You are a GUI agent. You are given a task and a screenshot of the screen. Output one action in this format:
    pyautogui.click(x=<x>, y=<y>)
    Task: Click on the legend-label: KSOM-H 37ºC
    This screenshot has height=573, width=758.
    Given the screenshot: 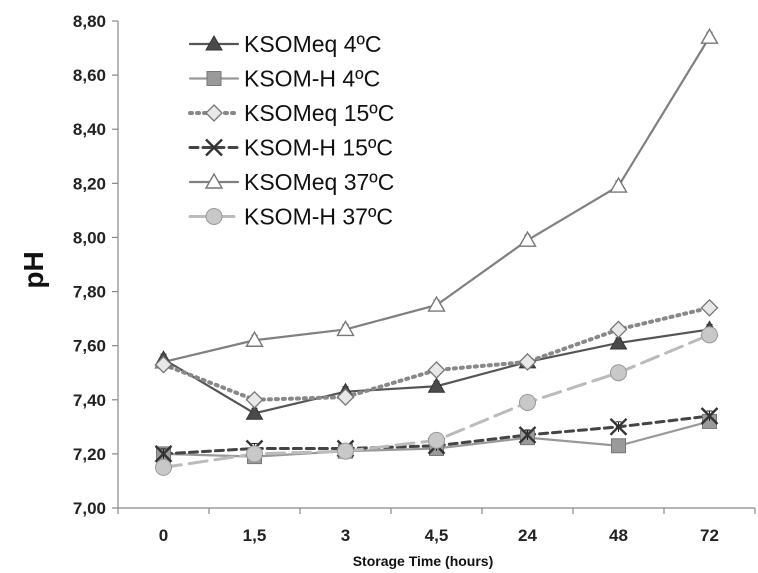 What is the action you would take?
    pyautogui.click(x=318, y=217)
    